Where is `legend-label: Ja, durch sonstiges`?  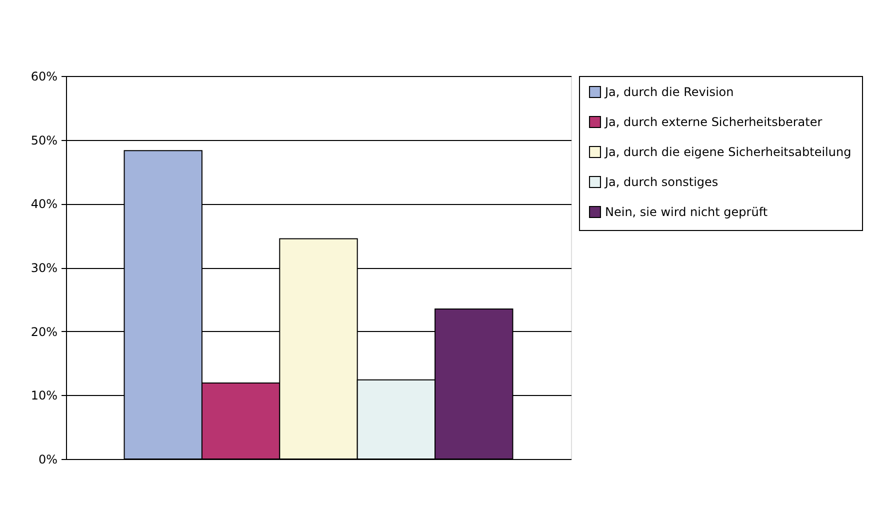
legend-label: Ja, durch sonstiges is located at coordinates (661, 182).